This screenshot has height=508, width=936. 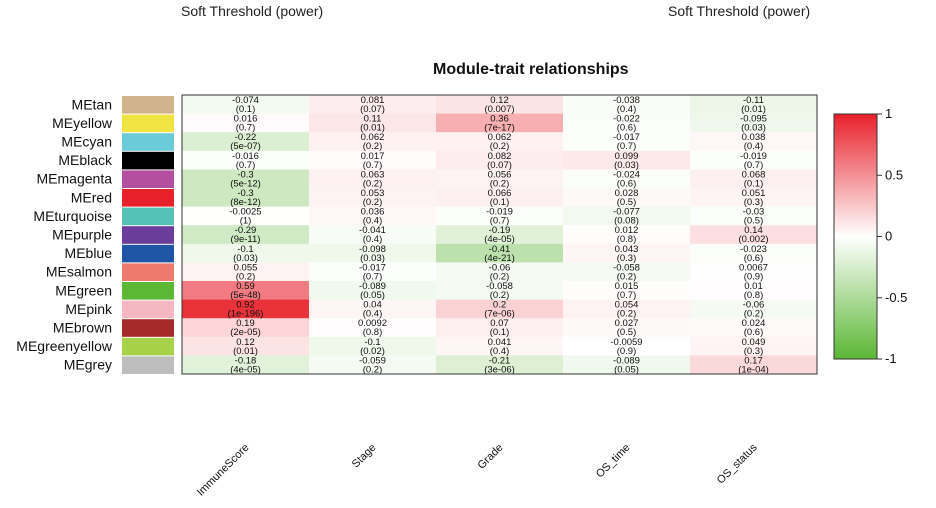 I want to click on cell-pvalue-label: (7e-17), so click(x=499, y=128).